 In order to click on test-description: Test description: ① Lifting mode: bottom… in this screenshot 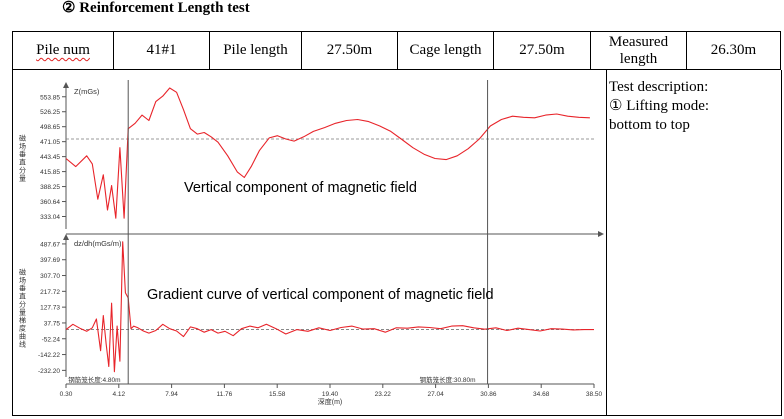, I will do `click(694, 106)`.